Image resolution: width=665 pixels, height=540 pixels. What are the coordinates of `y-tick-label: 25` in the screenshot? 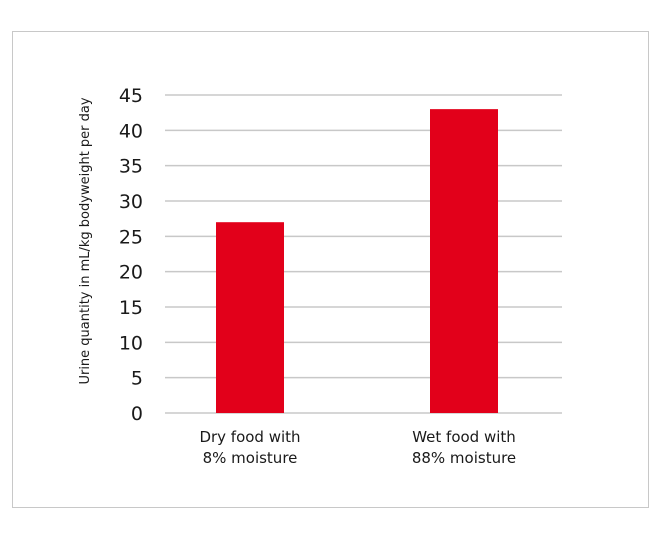 It's located at (131, 237).